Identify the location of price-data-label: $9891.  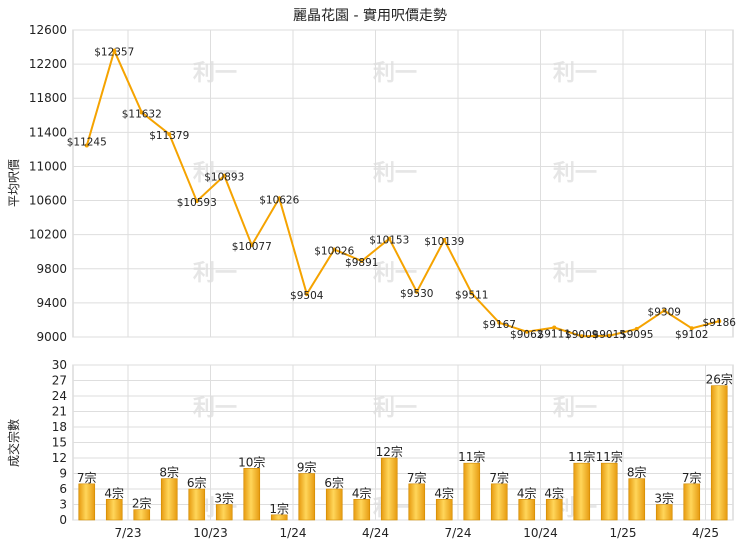
(361, 263).